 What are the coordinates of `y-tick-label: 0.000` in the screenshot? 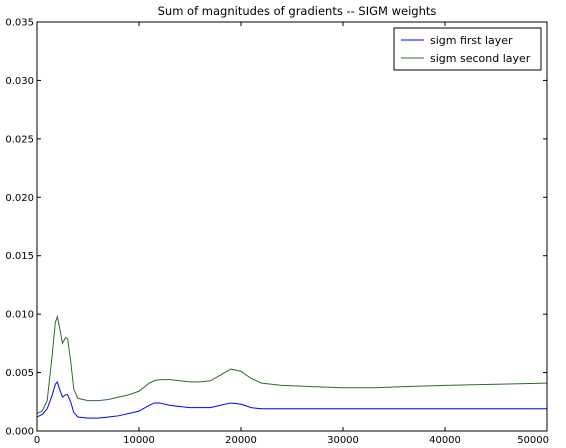 It's located at (19, 432).